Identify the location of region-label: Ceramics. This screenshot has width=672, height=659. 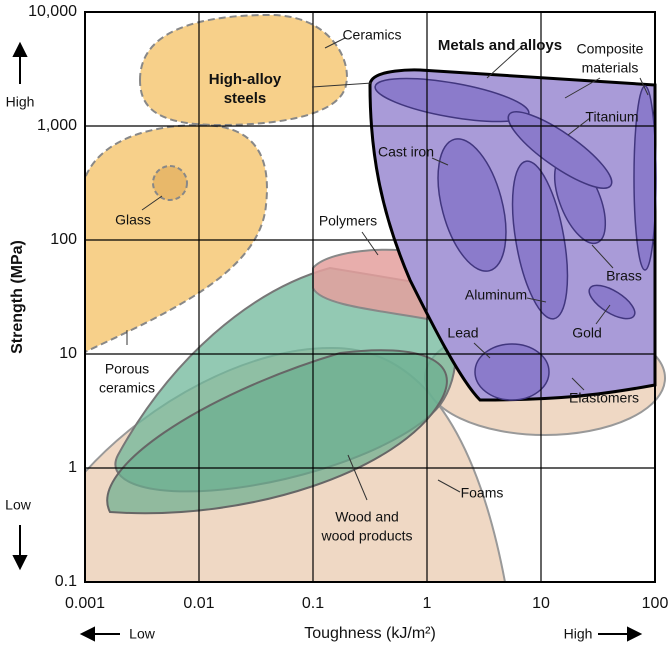
(371, 35).